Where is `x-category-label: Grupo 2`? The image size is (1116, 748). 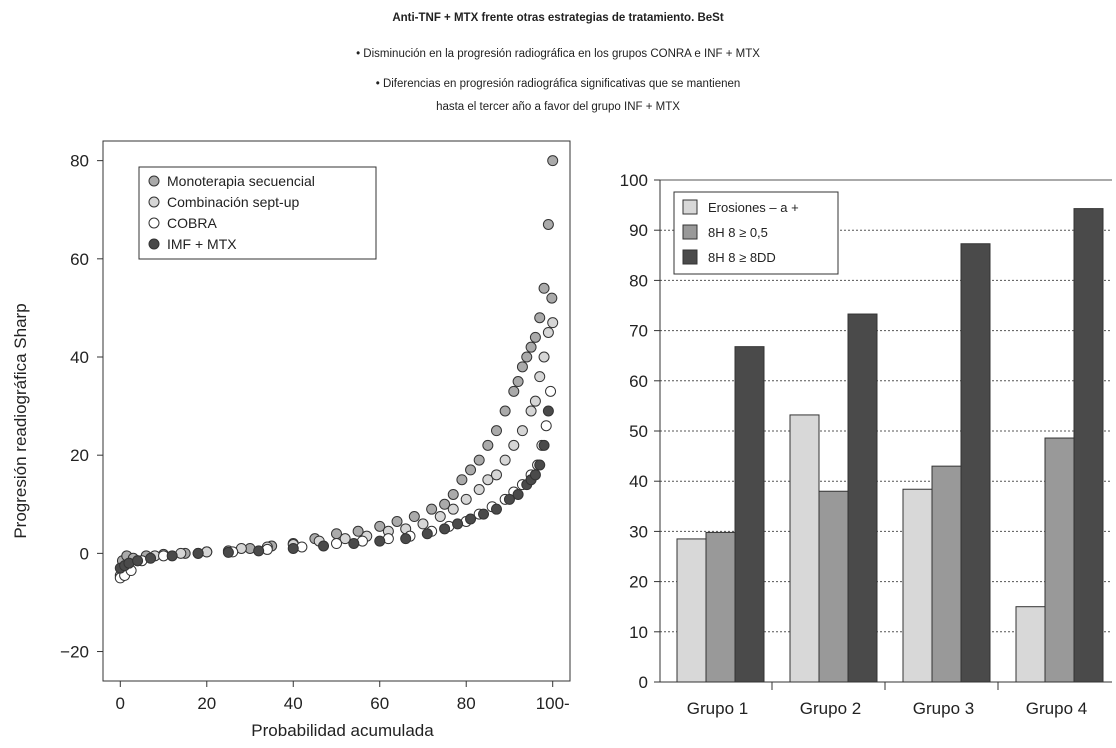 x-category-label: Grupo 2 is located at coordinates (830, 708).